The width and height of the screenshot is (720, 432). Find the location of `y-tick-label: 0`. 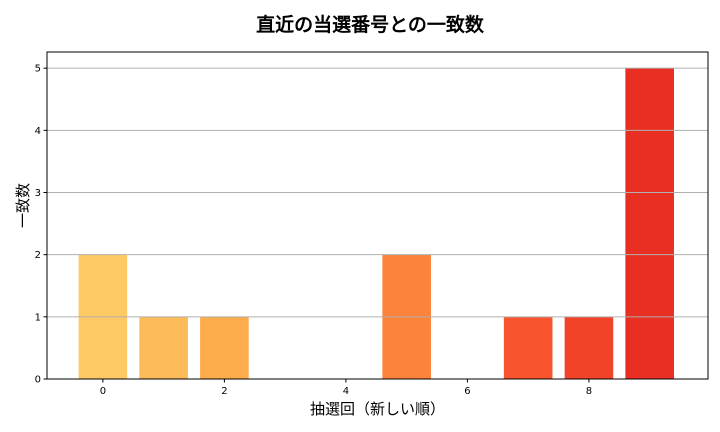

y-tick-label: 0 is located at coordinates (38, 380).